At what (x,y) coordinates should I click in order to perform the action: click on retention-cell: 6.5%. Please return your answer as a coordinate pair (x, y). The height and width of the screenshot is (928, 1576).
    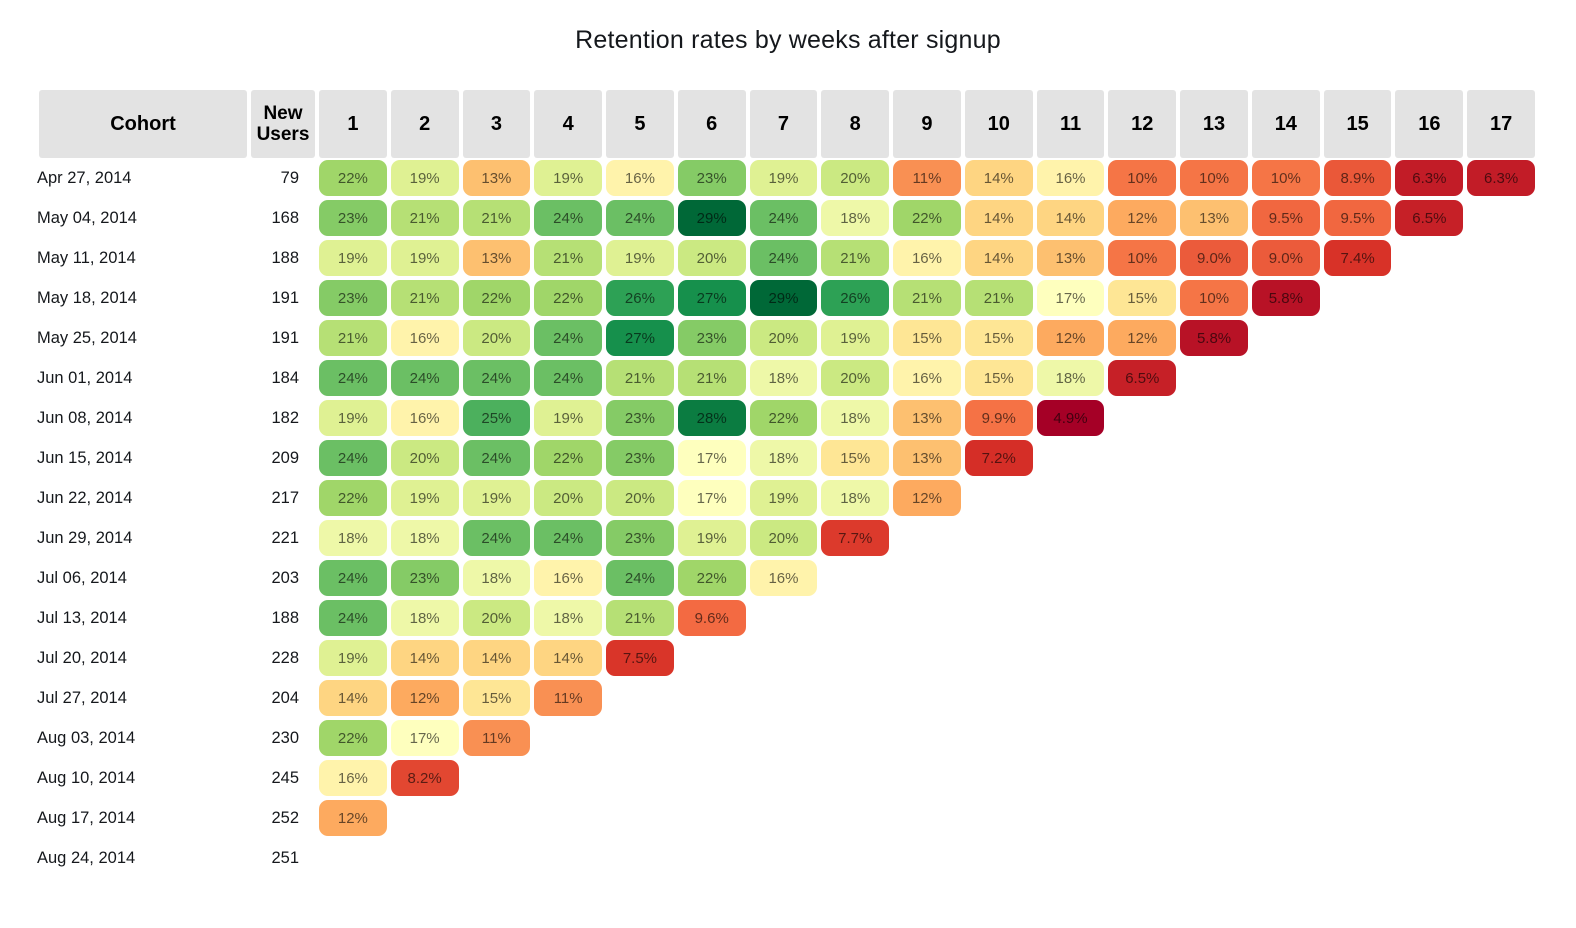
    Looking at the image, I should click on (1142, 378).